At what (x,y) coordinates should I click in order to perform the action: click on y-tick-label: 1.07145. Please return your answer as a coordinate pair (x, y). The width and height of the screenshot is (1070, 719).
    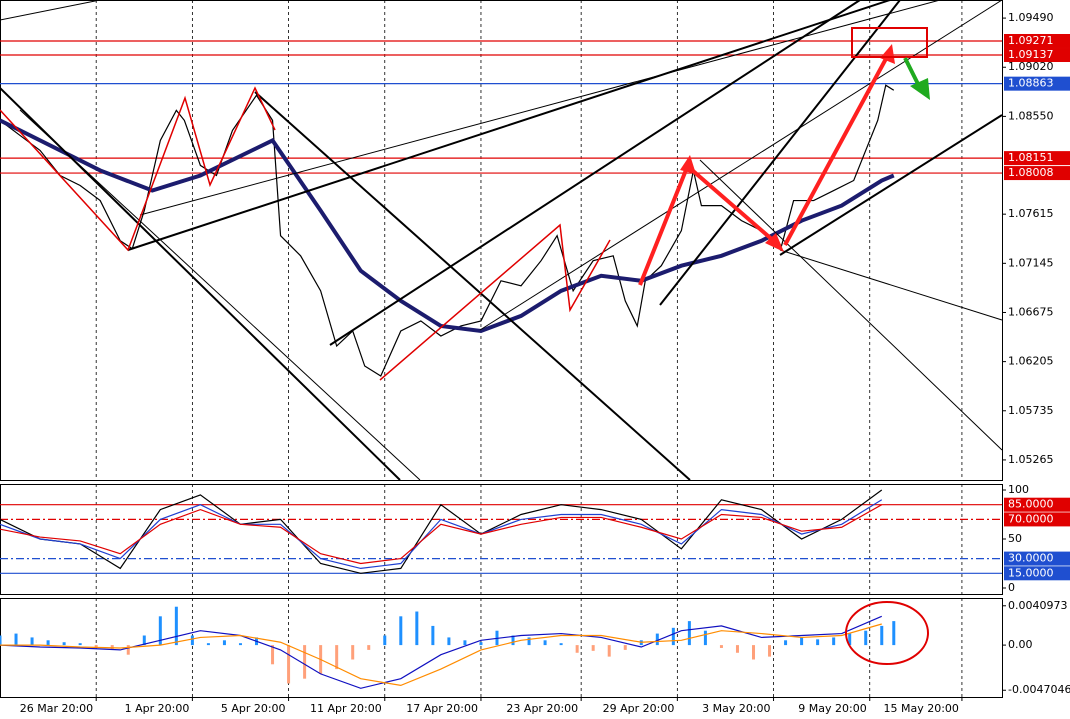
    Looking at the image, I should click on (1031, 262).